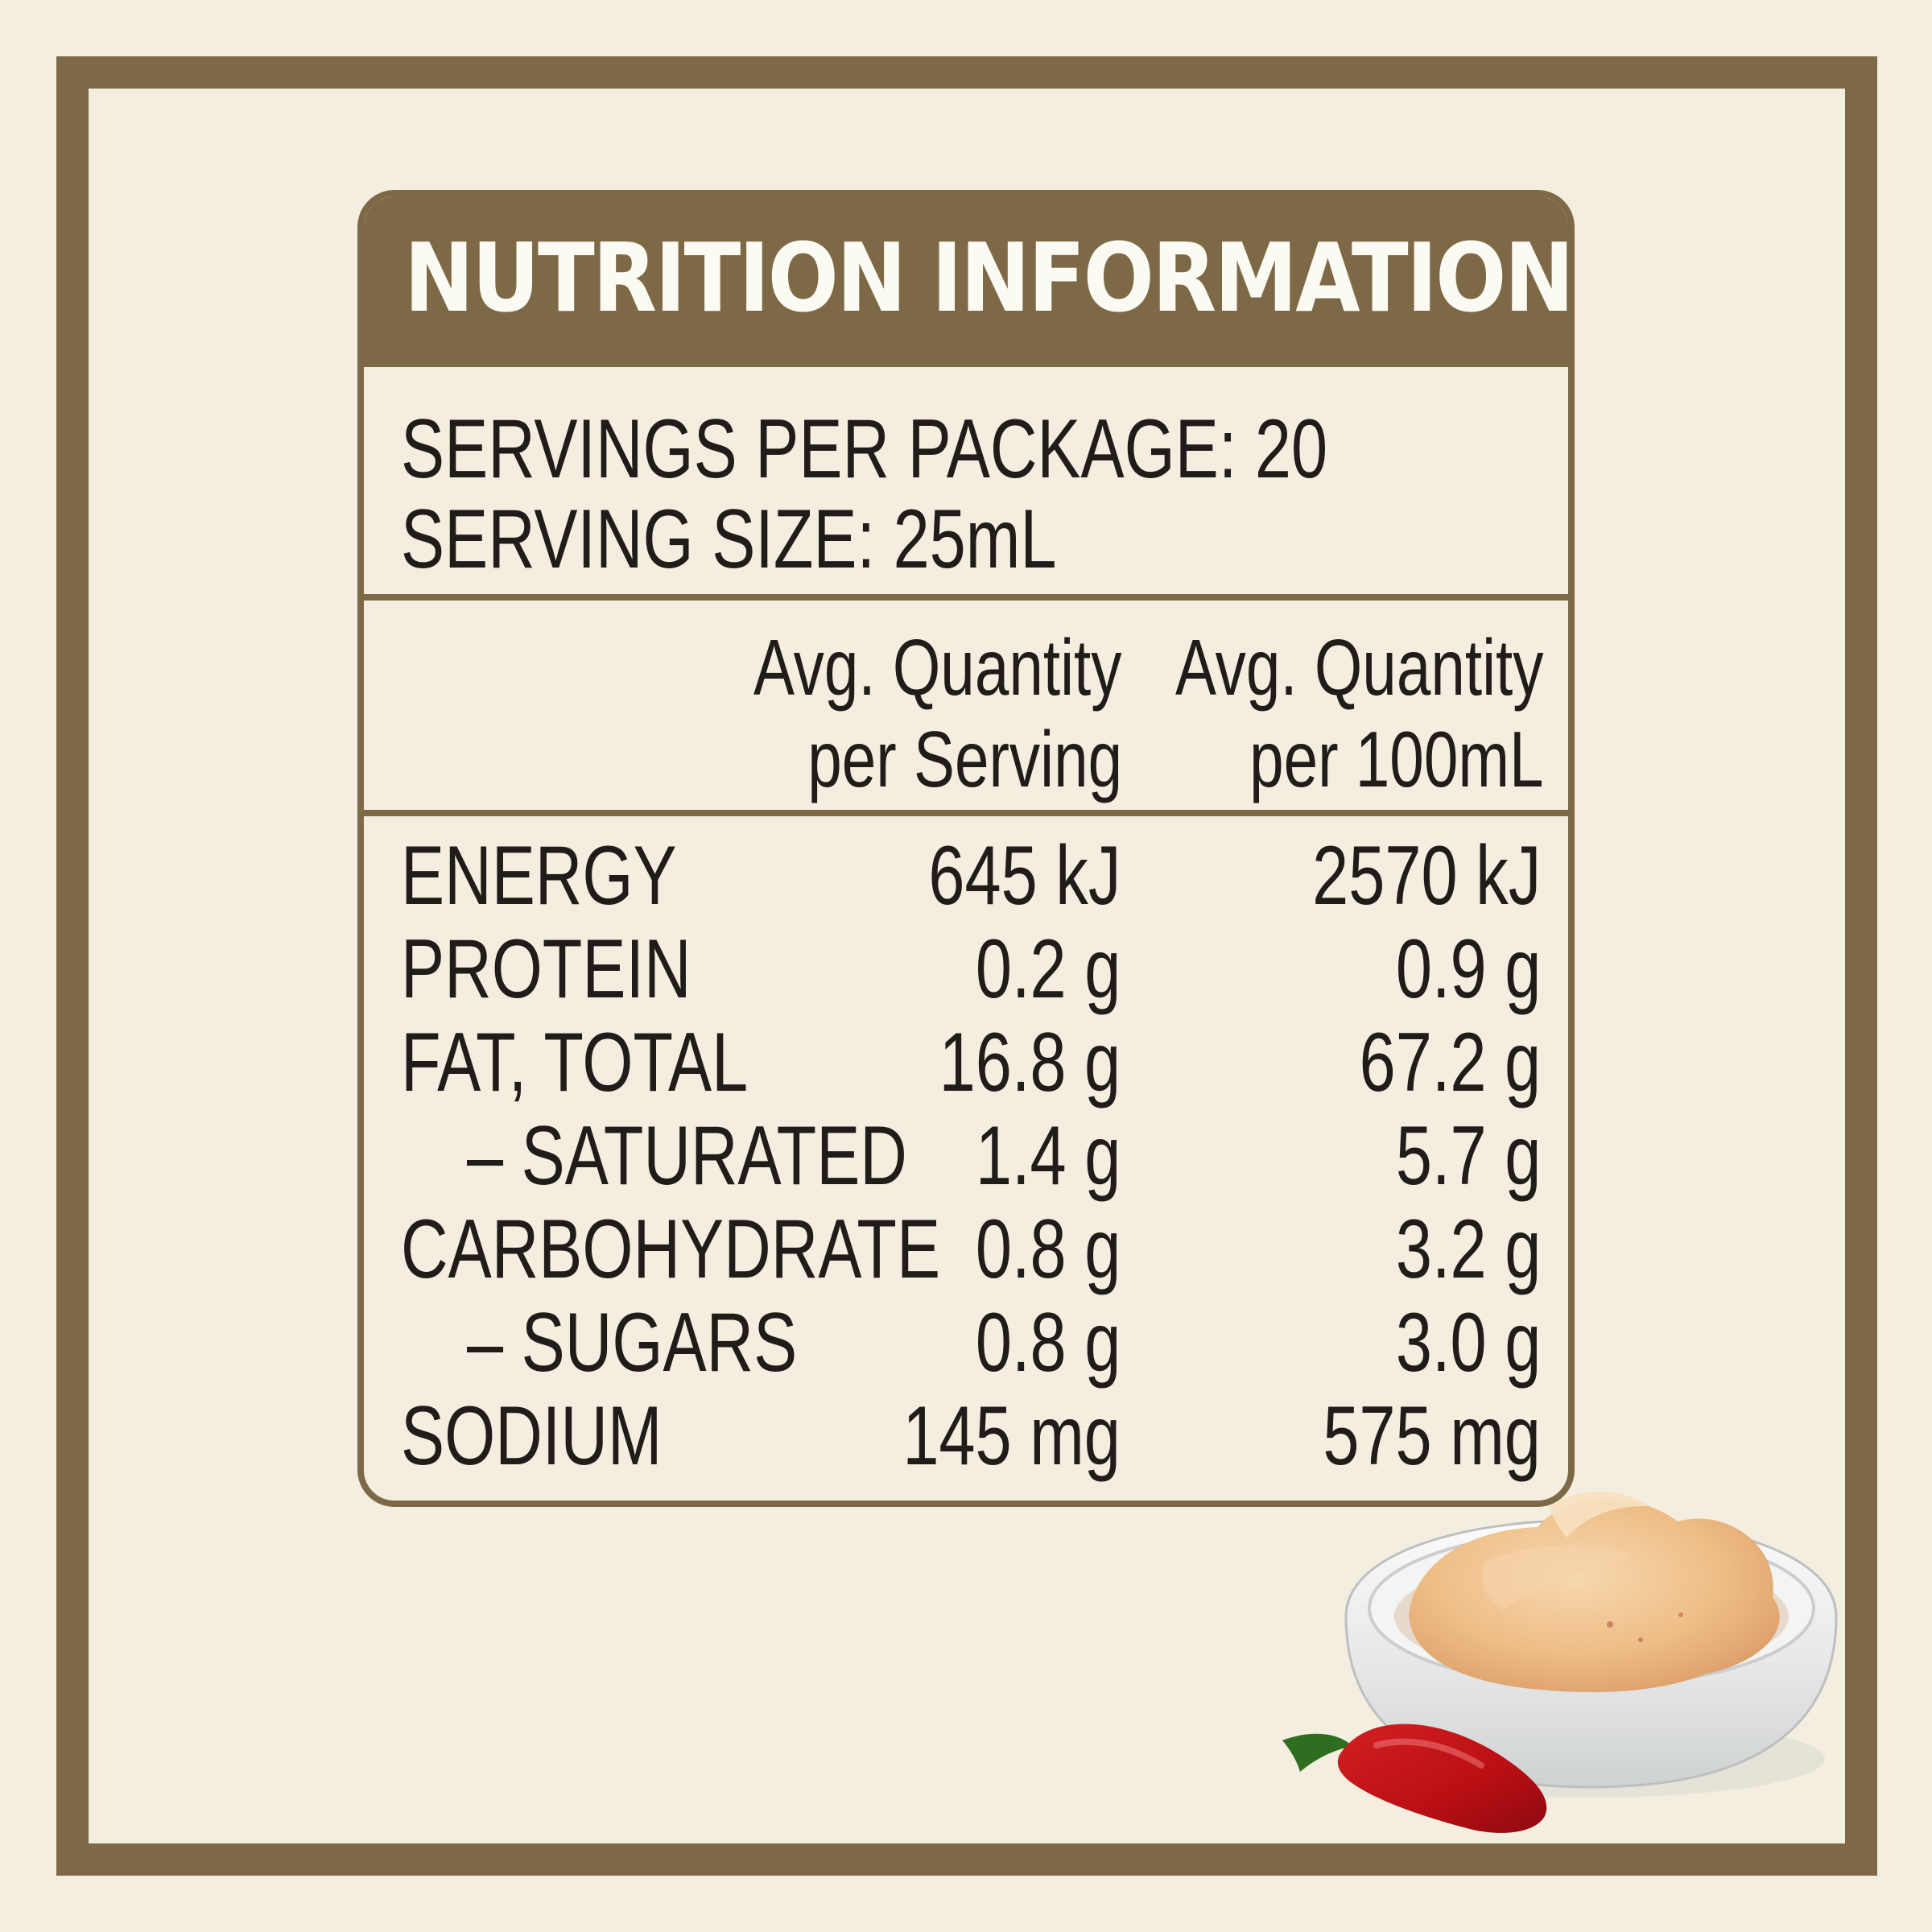 This screenshot has height=1932, width=1932. I want to click on chilli-pepper, so click(1442, 1778).